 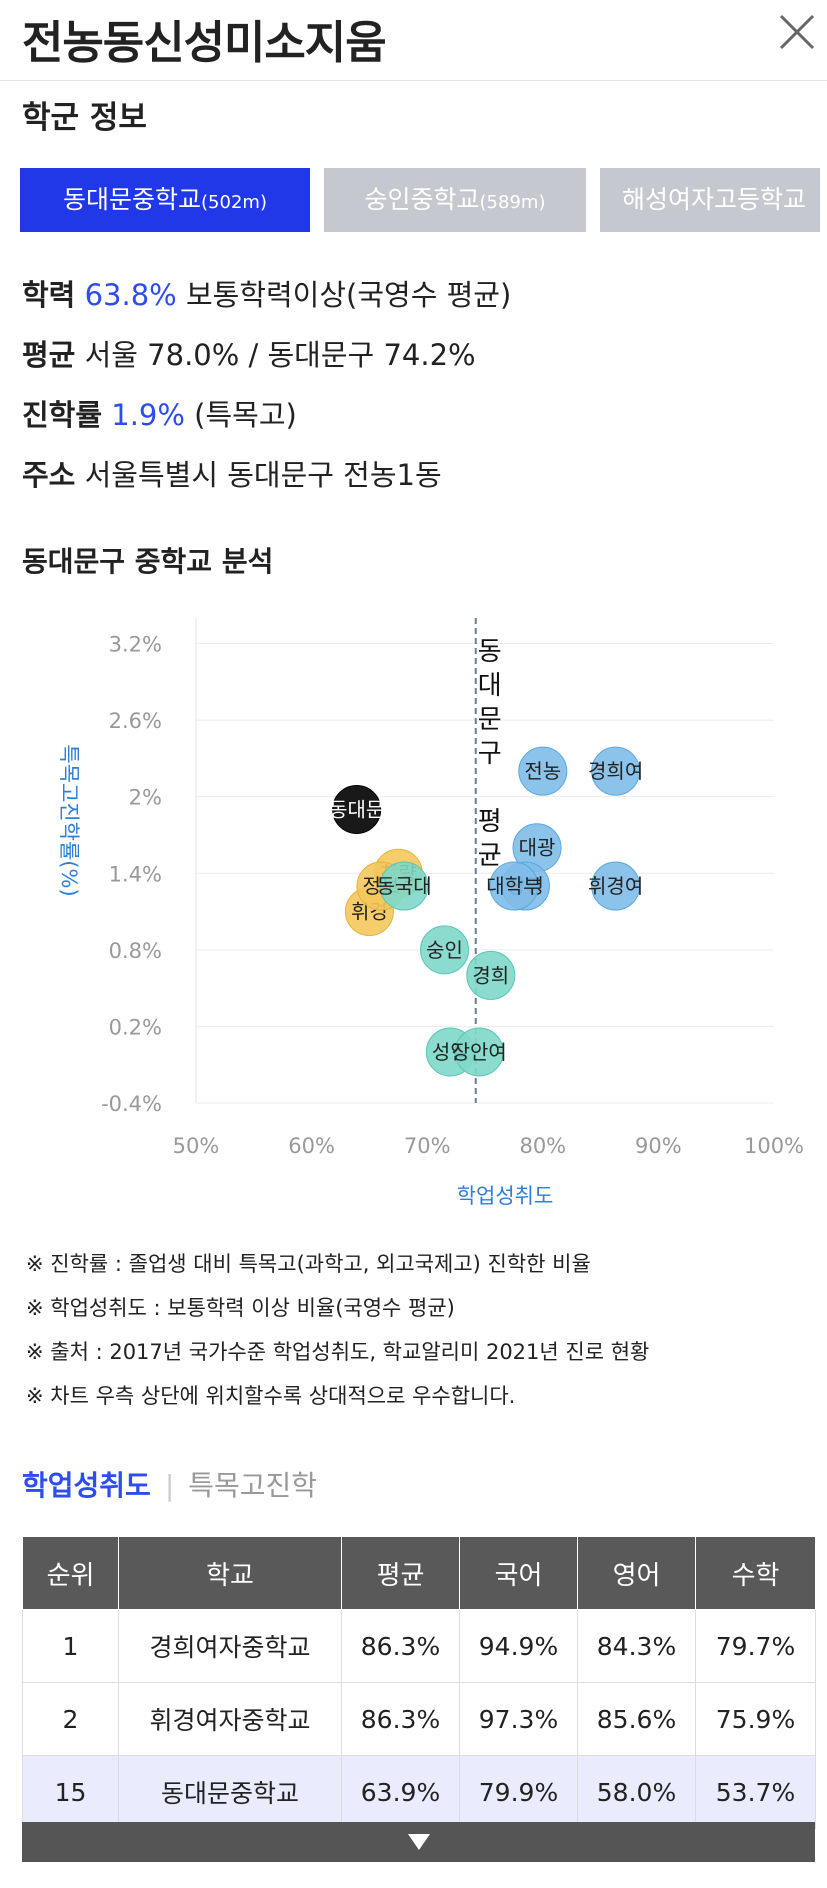 I want to click on info-average: 평균 서울 78.0% / 동대문구 74.2%, so click(x=249, y=353).